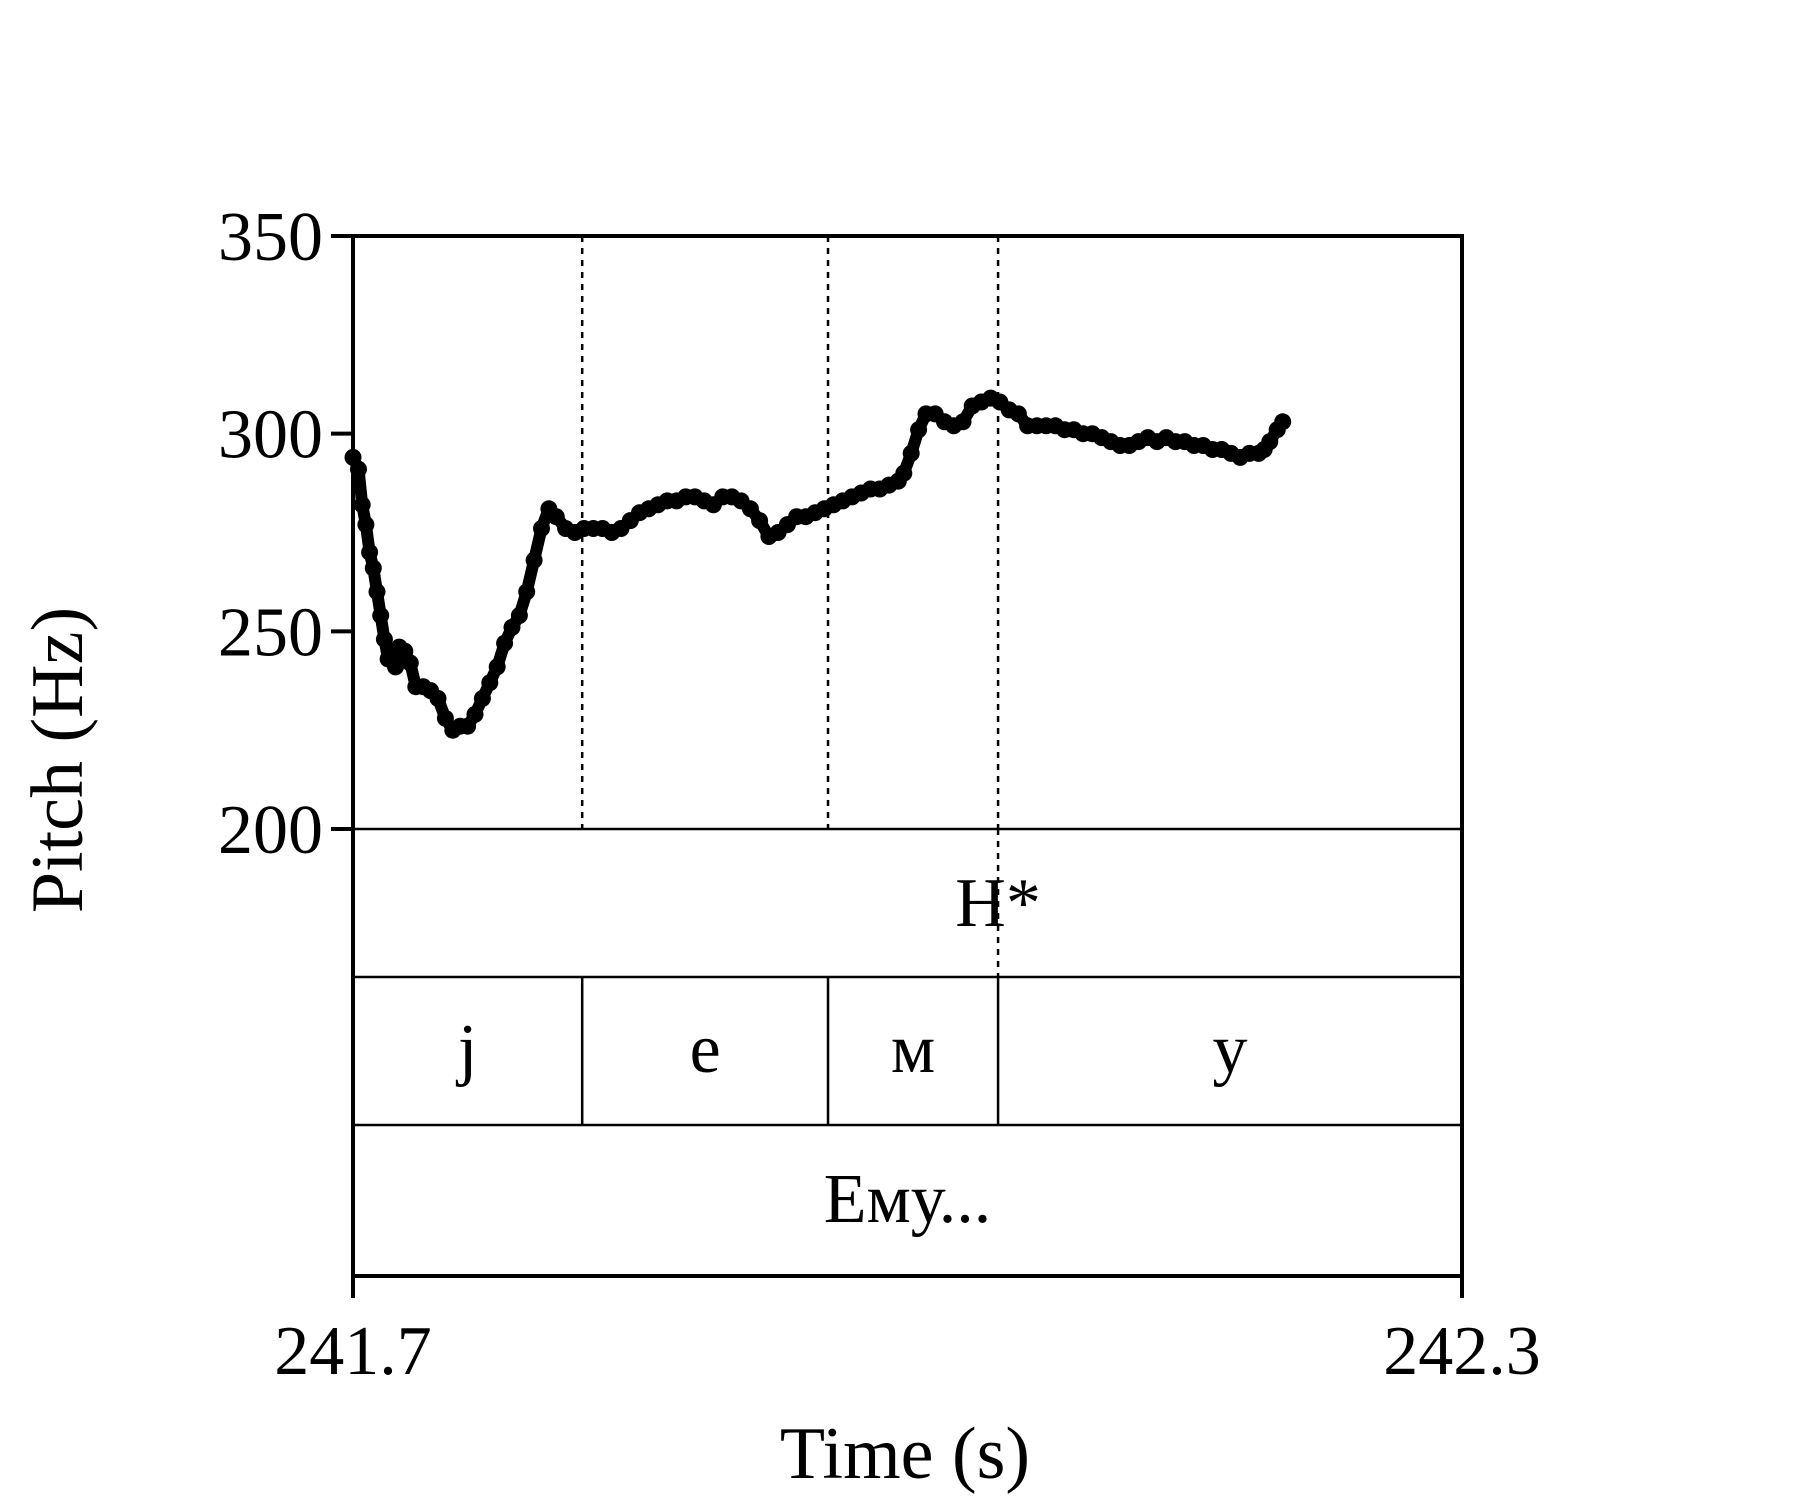  I want to click on y-tick-label: 300, so click(270, 435).